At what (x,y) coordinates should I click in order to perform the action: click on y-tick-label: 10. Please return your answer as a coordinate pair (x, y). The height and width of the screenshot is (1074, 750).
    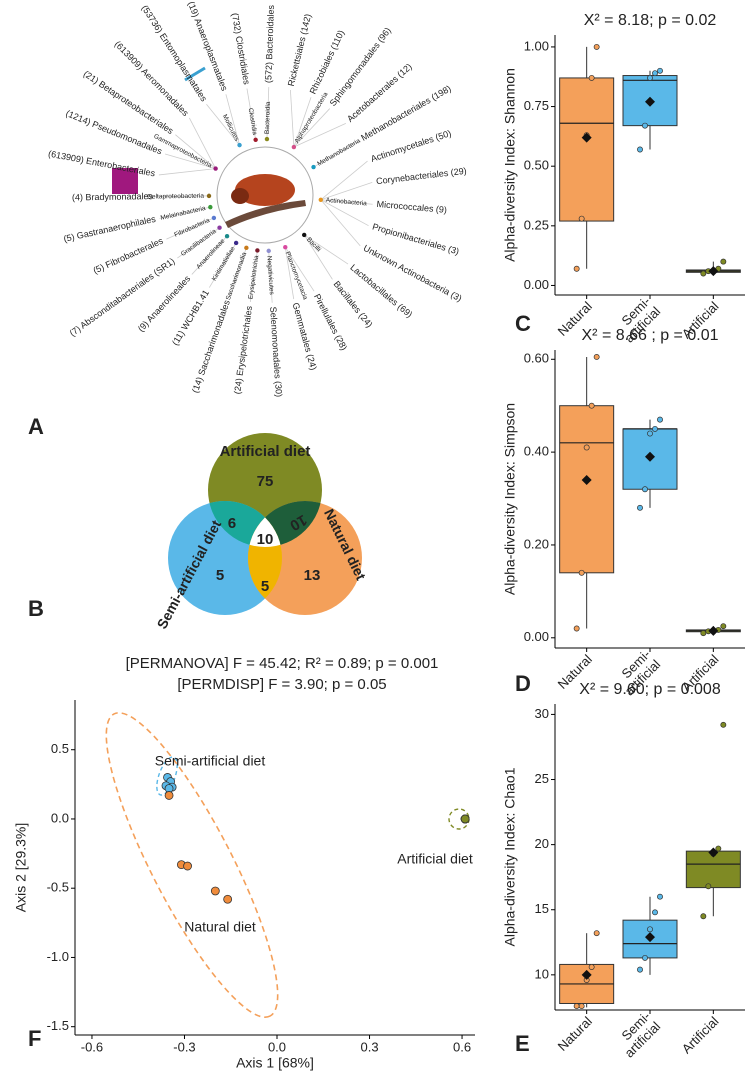
    Looking at the image, I should click on (542, 973).